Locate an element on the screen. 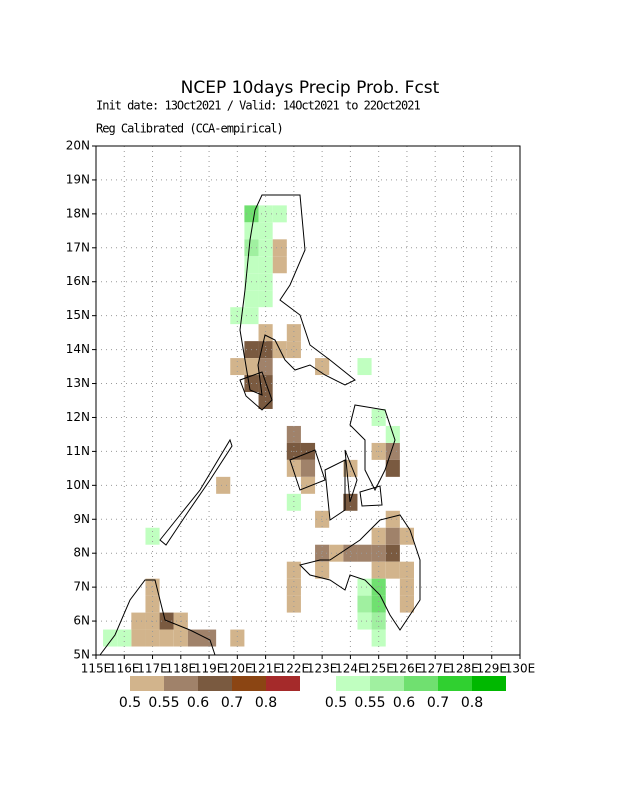 The height and width of the screenshot is (800, 618). chart-title: NCEP 10days Precip Prob. Fcst is located at coordinates (310, 88).